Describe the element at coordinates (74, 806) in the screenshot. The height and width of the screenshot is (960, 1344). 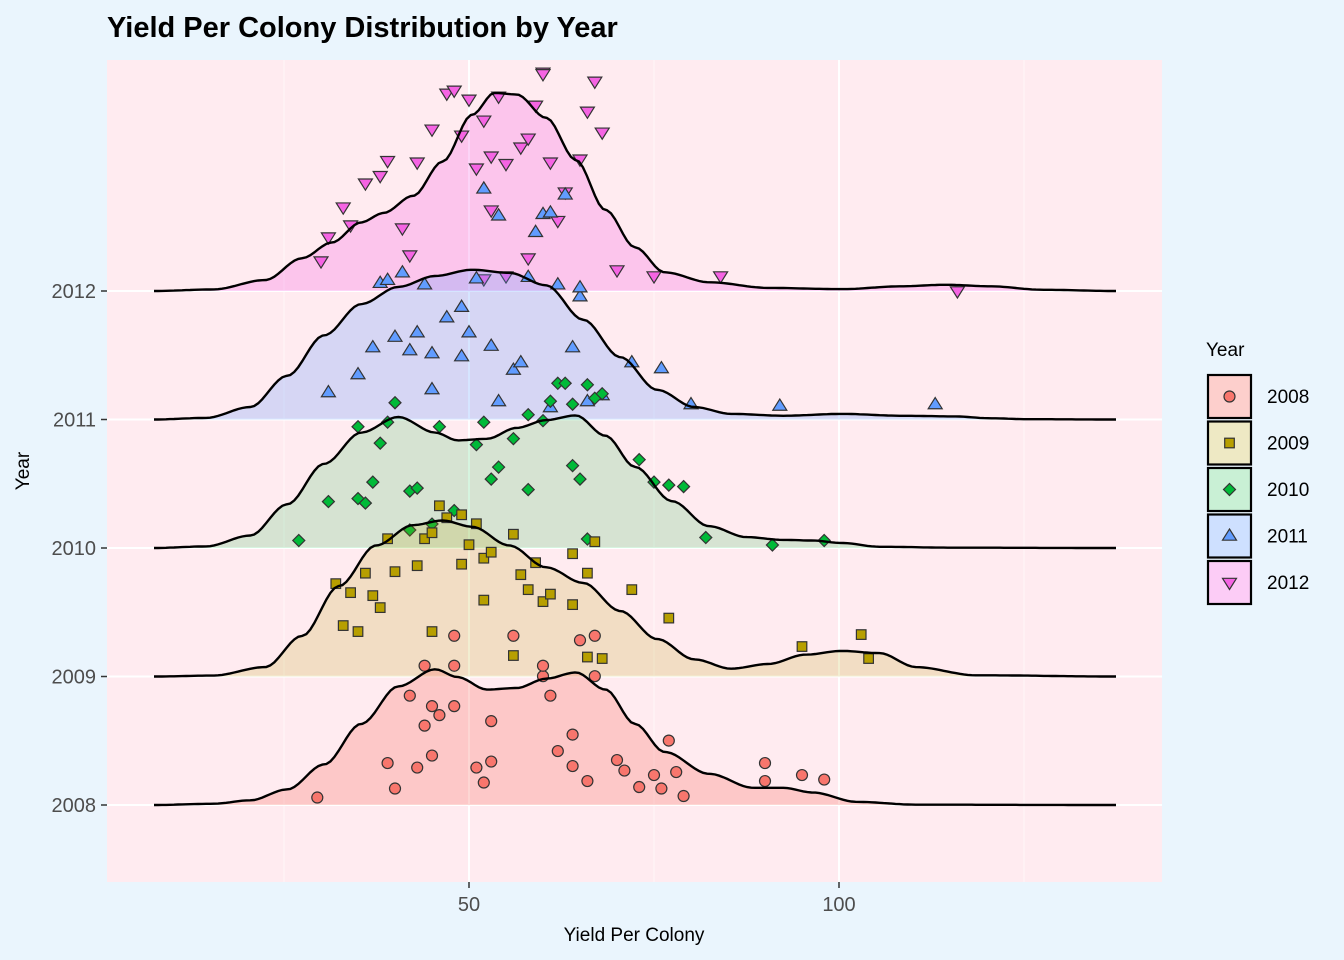
I see `y-tick-label: 2008` at that location.